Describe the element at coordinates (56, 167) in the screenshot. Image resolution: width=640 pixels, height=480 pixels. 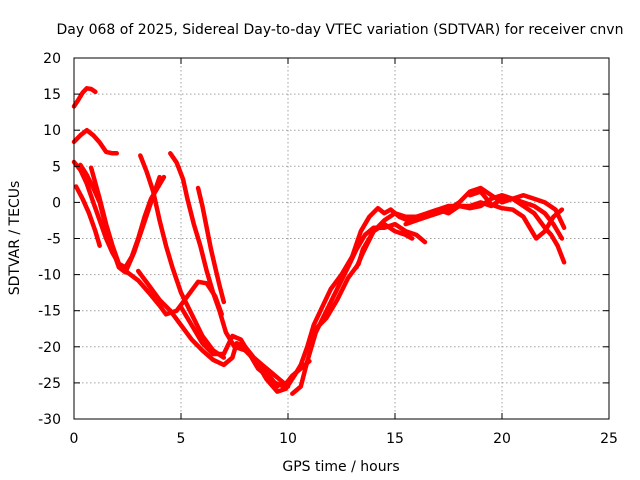
I see `y-tick-label: 5` at that location.